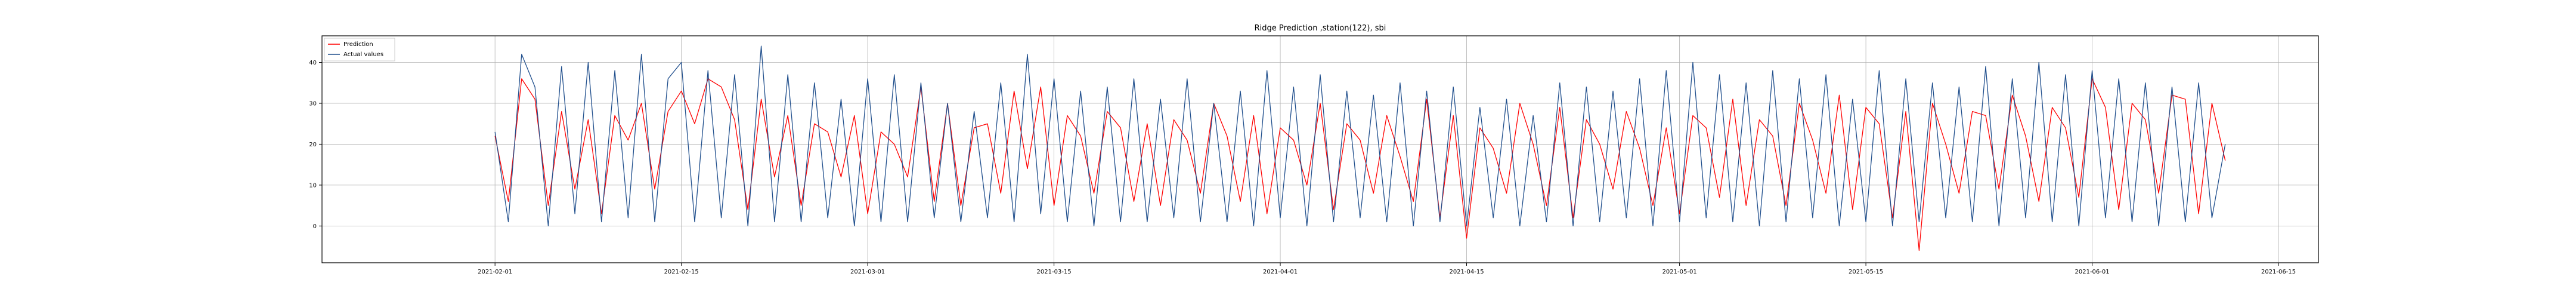 The width and height of the screenshot is (2576, 301). I want to click on x-tick-label: 2021-05-15, so click(1866, 272).